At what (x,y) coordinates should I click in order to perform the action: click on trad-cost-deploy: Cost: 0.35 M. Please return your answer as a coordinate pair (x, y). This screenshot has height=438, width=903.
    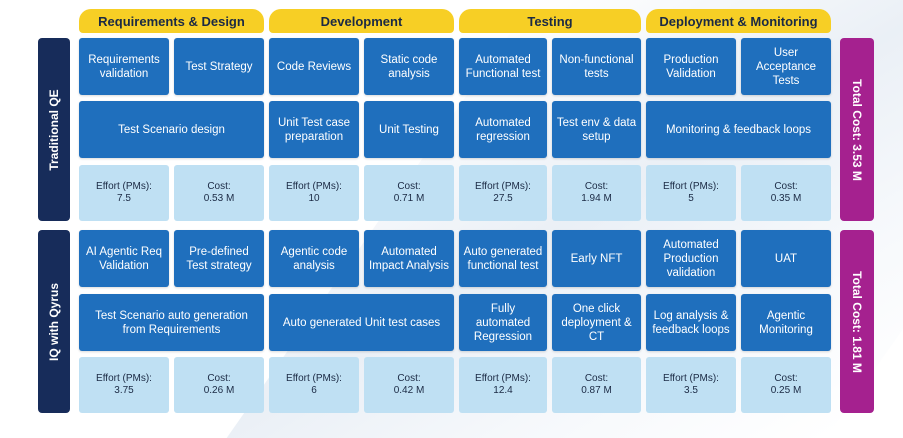
    Looking at the image, I should click on (786, 193).